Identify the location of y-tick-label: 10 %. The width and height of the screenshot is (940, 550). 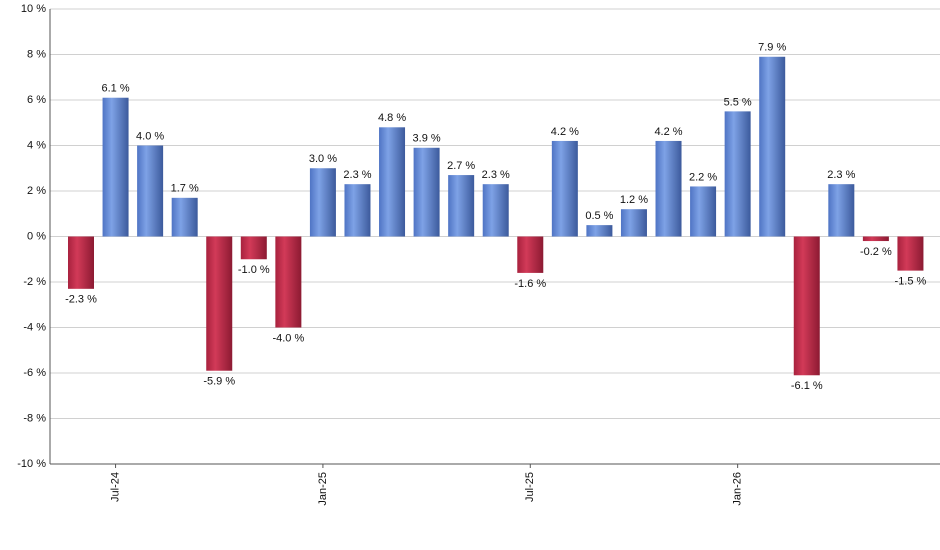
(33, 9).